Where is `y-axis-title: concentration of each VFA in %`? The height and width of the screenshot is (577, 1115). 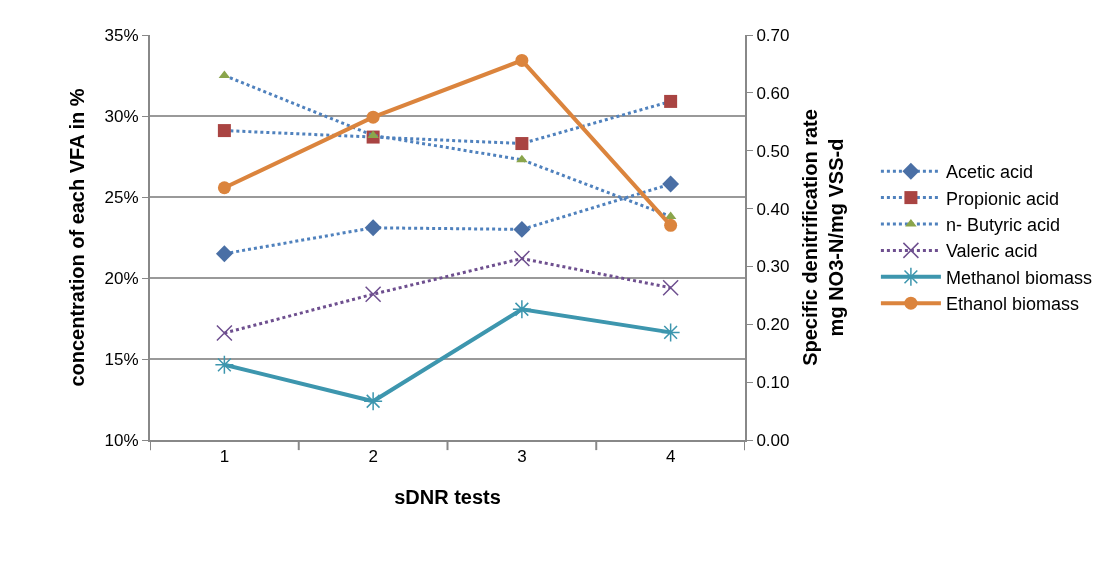 y-axis-title: concentration of each VFA in % is located at coordinates (76, 237).